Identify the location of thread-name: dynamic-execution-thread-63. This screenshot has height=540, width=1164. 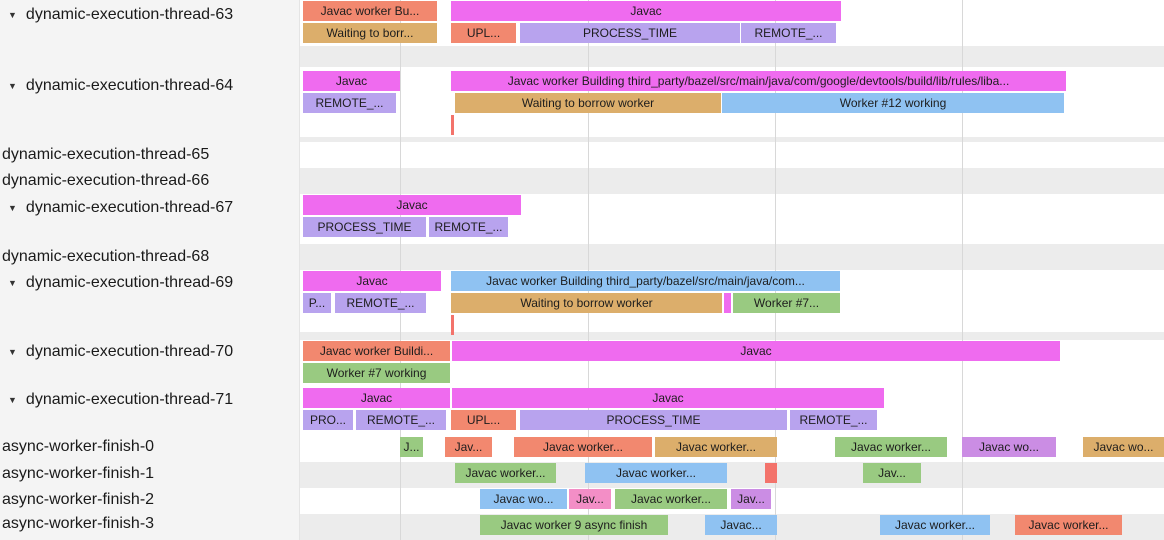
(129, 14).